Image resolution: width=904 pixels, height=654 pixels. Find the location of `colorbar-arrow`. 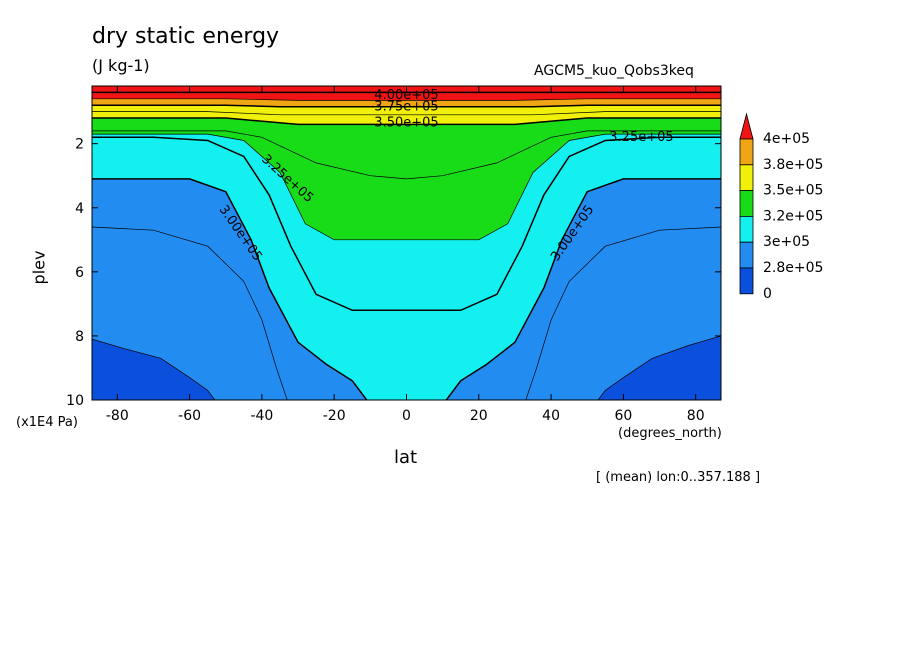

colorbar-arrow is located at coordinates (746, 126).